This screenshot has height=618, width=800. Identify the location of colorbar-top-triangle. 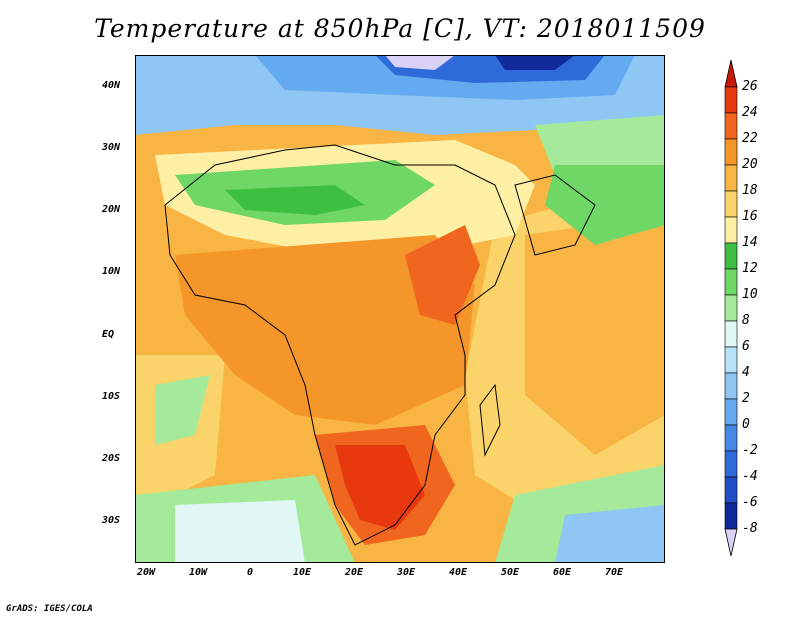
(731, 74).